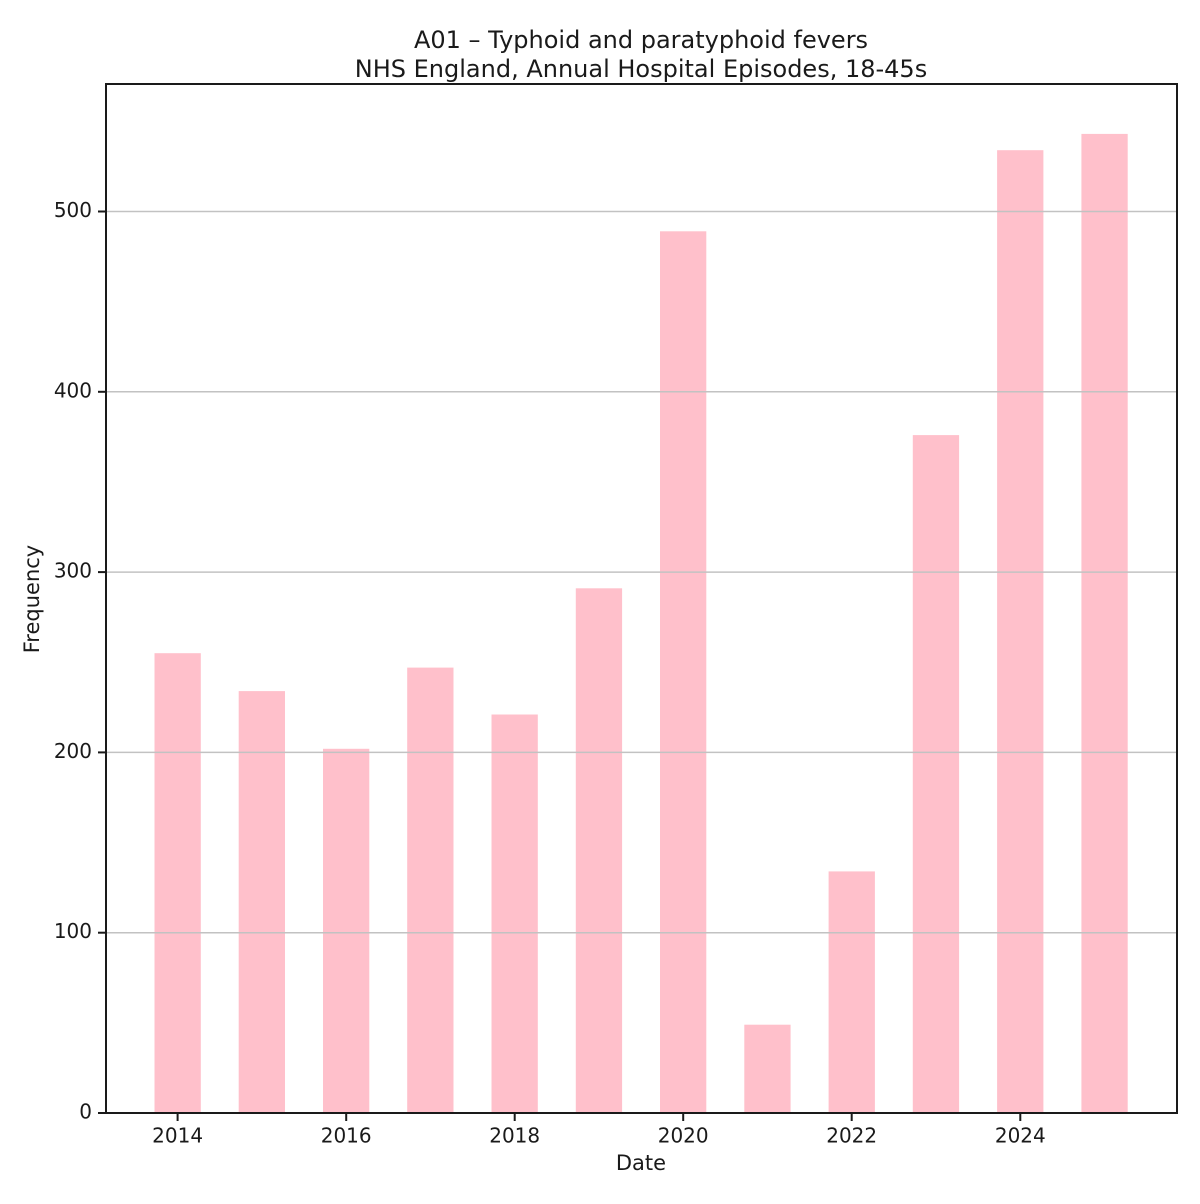 The width and height of the screenshot is (1200, 1204). What do you see at coordinates (1020, 631) in the screenshot?
I see `bar-2024` at bounding box center [1020, 631].